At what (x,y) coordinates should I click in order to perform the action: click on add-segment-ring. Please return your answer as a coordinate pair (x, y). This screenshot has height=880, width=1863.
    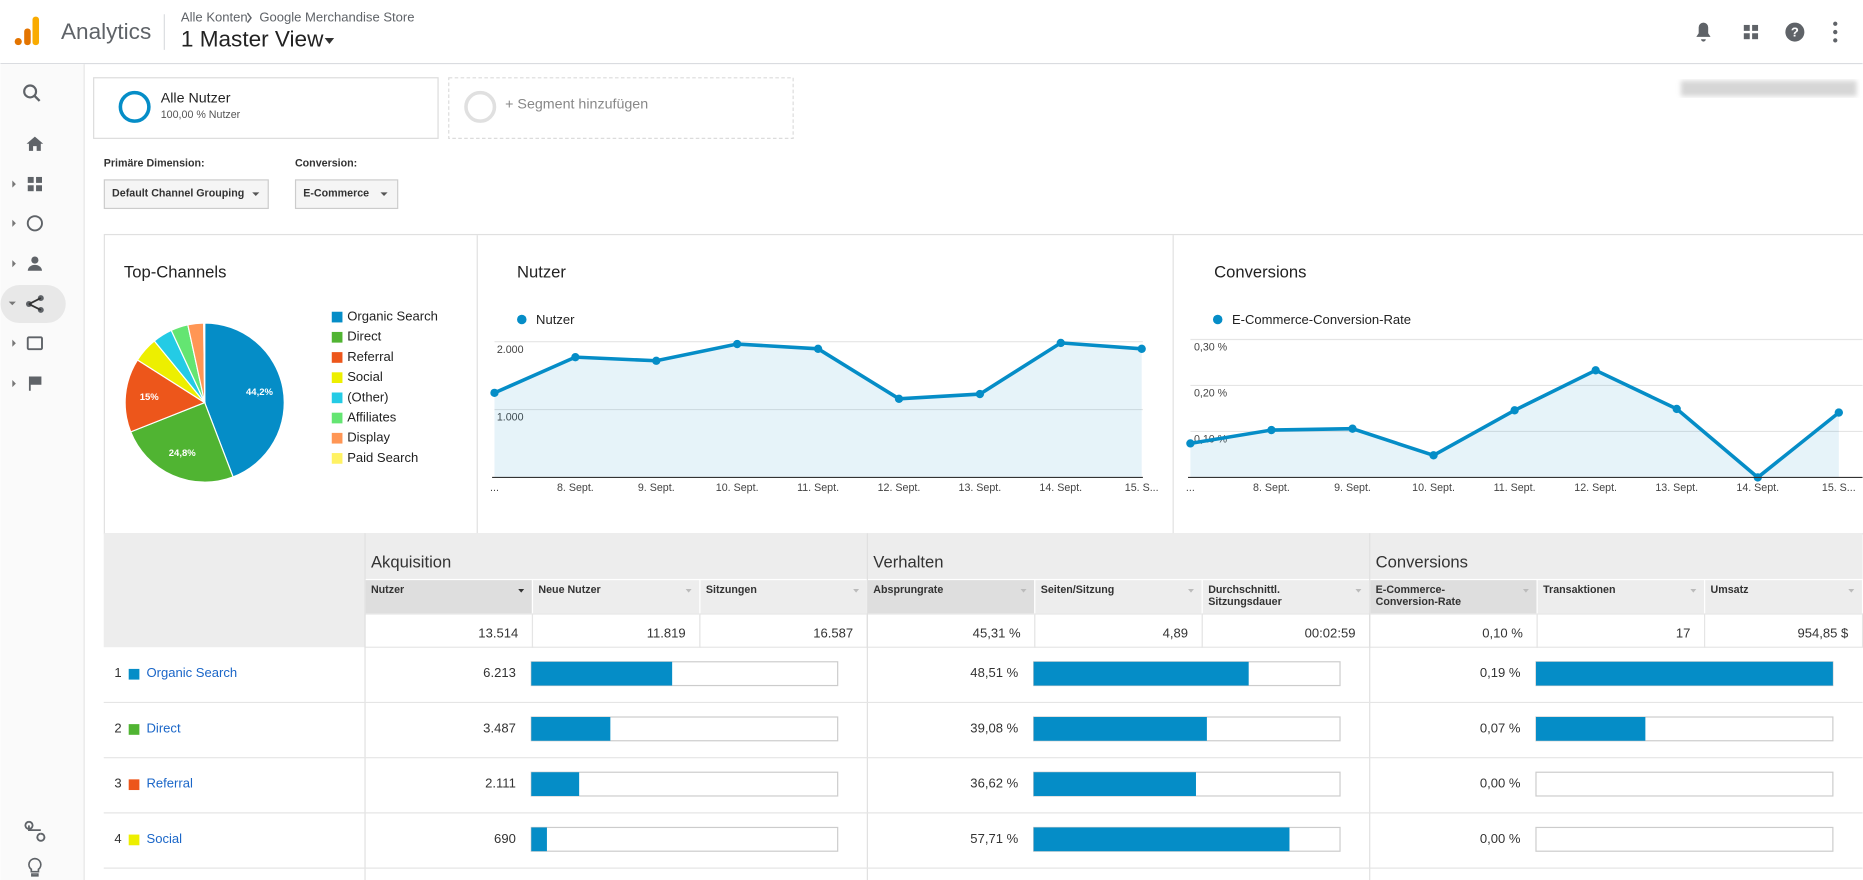
    Looking at the image, I should click on (480, 106).